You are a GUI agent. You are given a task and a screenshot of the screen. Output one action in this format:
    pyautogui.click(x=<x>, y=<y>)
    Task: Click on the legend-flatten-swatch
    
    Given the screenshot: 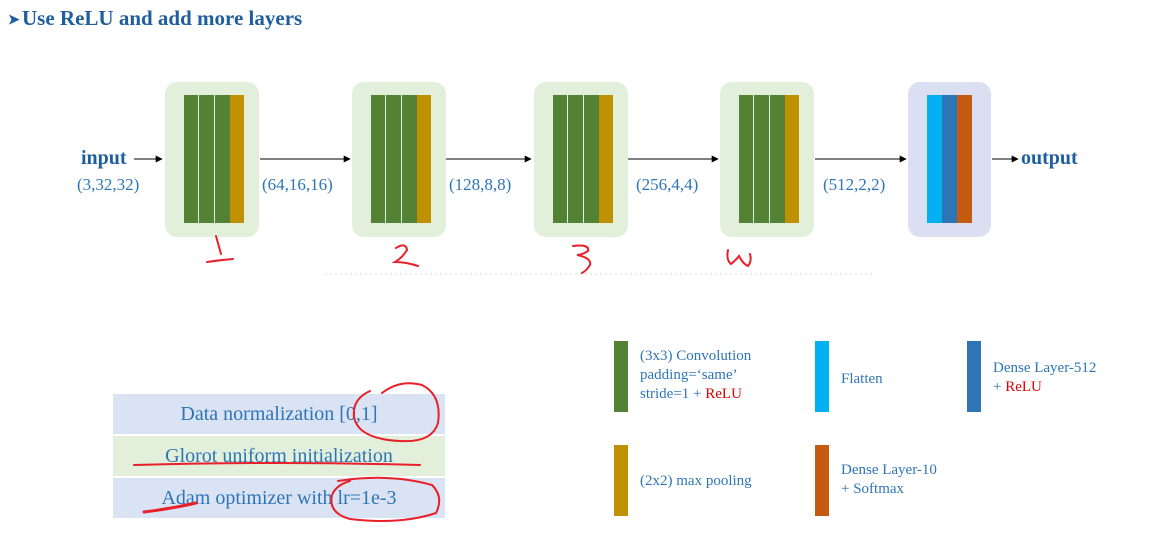 What is the action you would take?
    pyautogui.click(x=822, y=376)
    